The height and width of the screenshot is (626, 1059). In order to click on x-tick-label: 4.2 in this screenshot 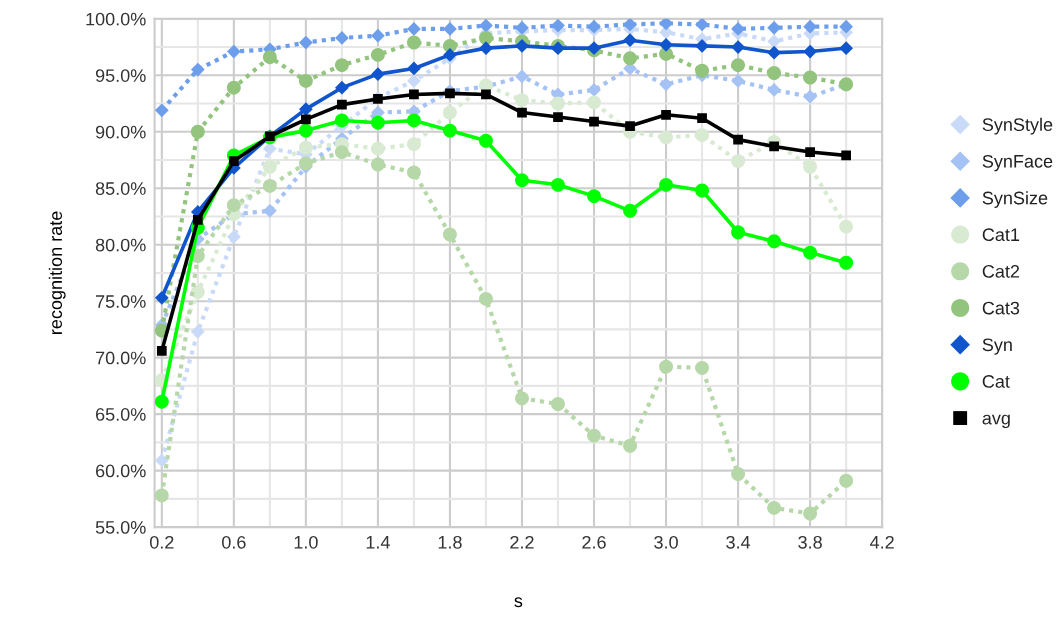, I will do `click(882, 542)`.